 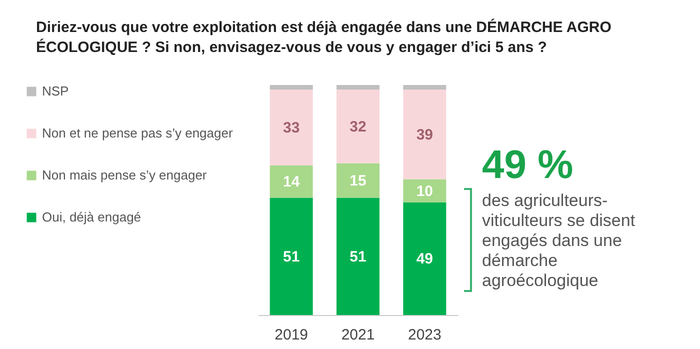 I want to click on x-tick-label: 2021, so click(x=358, y=335).